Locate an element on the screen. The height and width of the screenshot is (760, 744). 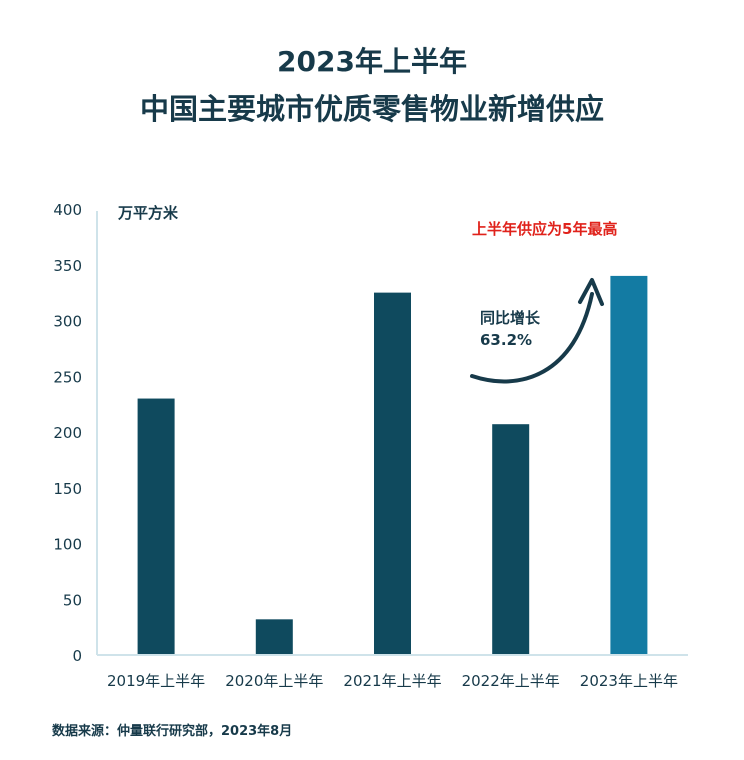
x-tick-label: 2020年上半年 is located at coordinates (274, 681).